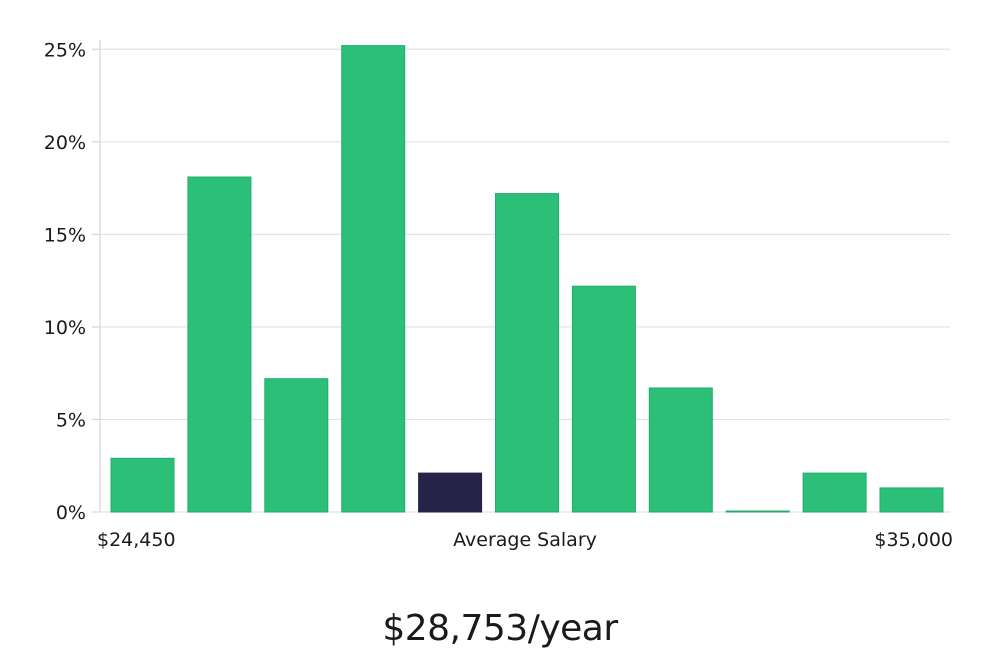  What do you see at coordinates (71, 420) in the screenshot?
I see `y-tick-label: 5%` at bounding box center [71, 420].